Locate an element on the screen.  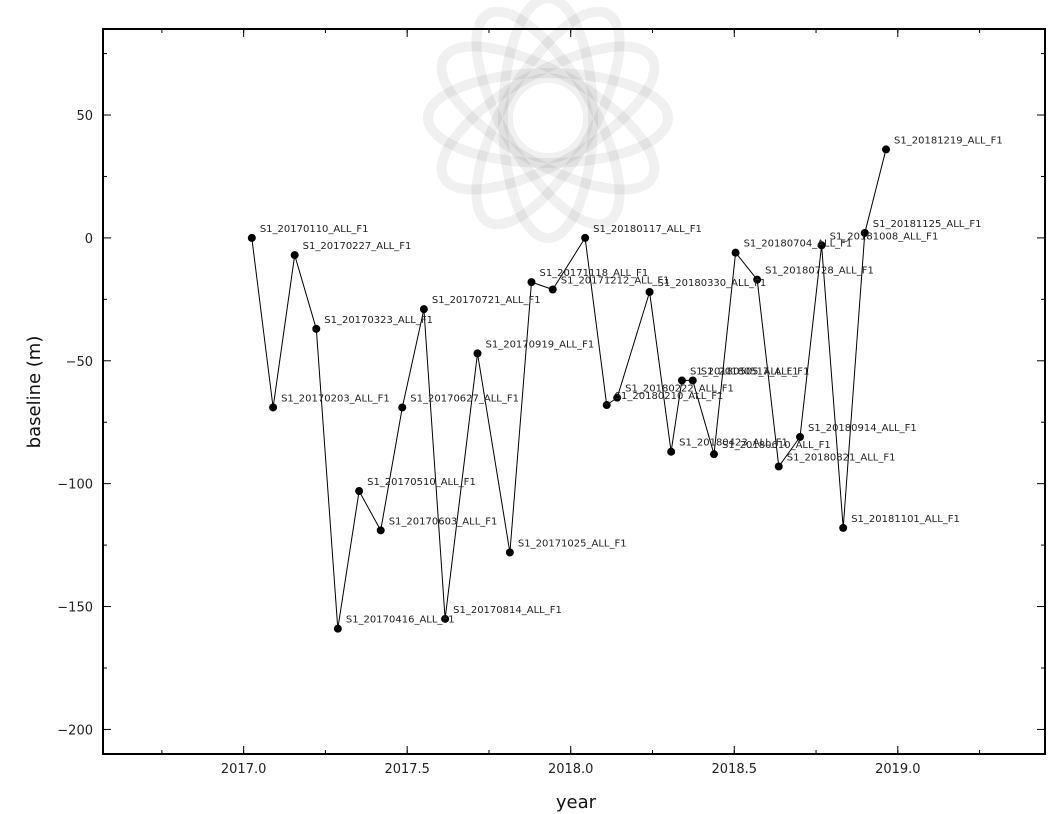
point-label: S1_20170110_ALL_F1 is located at coordinates (314, 229).